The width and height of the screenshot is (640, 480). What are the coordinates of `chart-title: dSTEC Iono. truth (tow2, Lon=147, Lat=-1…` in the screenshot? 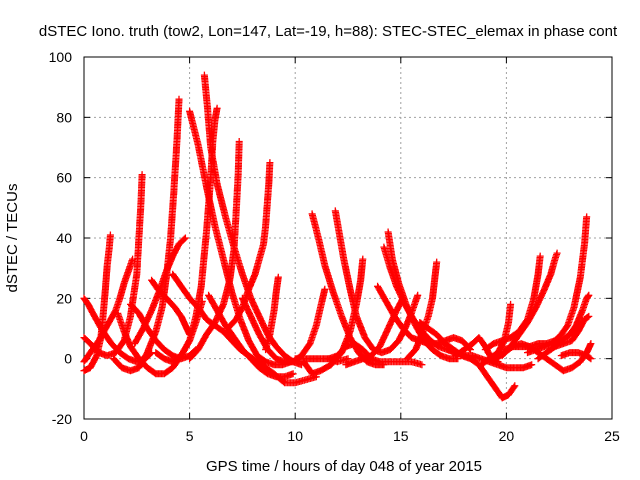 It's located at (328, 31).